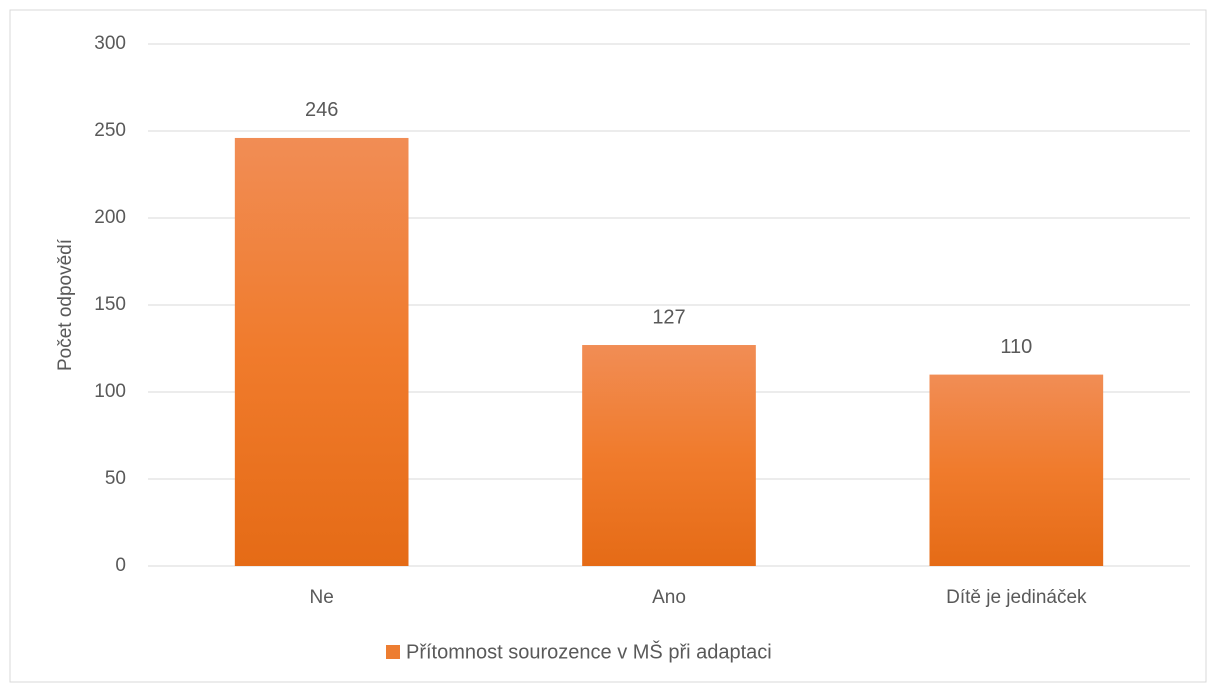 Image resolution: width=1208 pixels, height=684 pixels. What do you see at coordinates (668, 317) in the screenshot?
I see `data-label: 127` at bounding box center [668, 317].